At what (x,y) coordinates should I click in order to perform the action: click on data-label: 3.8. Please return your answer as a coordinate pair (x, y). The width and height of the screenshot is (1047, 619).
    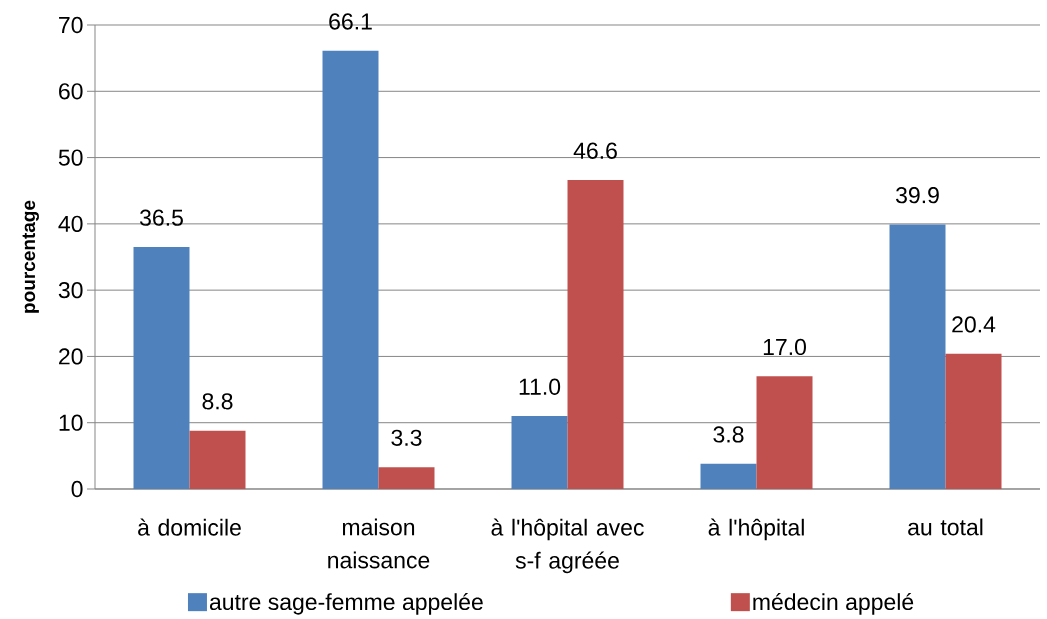
    Looking at the image, I should click on (728, 434).